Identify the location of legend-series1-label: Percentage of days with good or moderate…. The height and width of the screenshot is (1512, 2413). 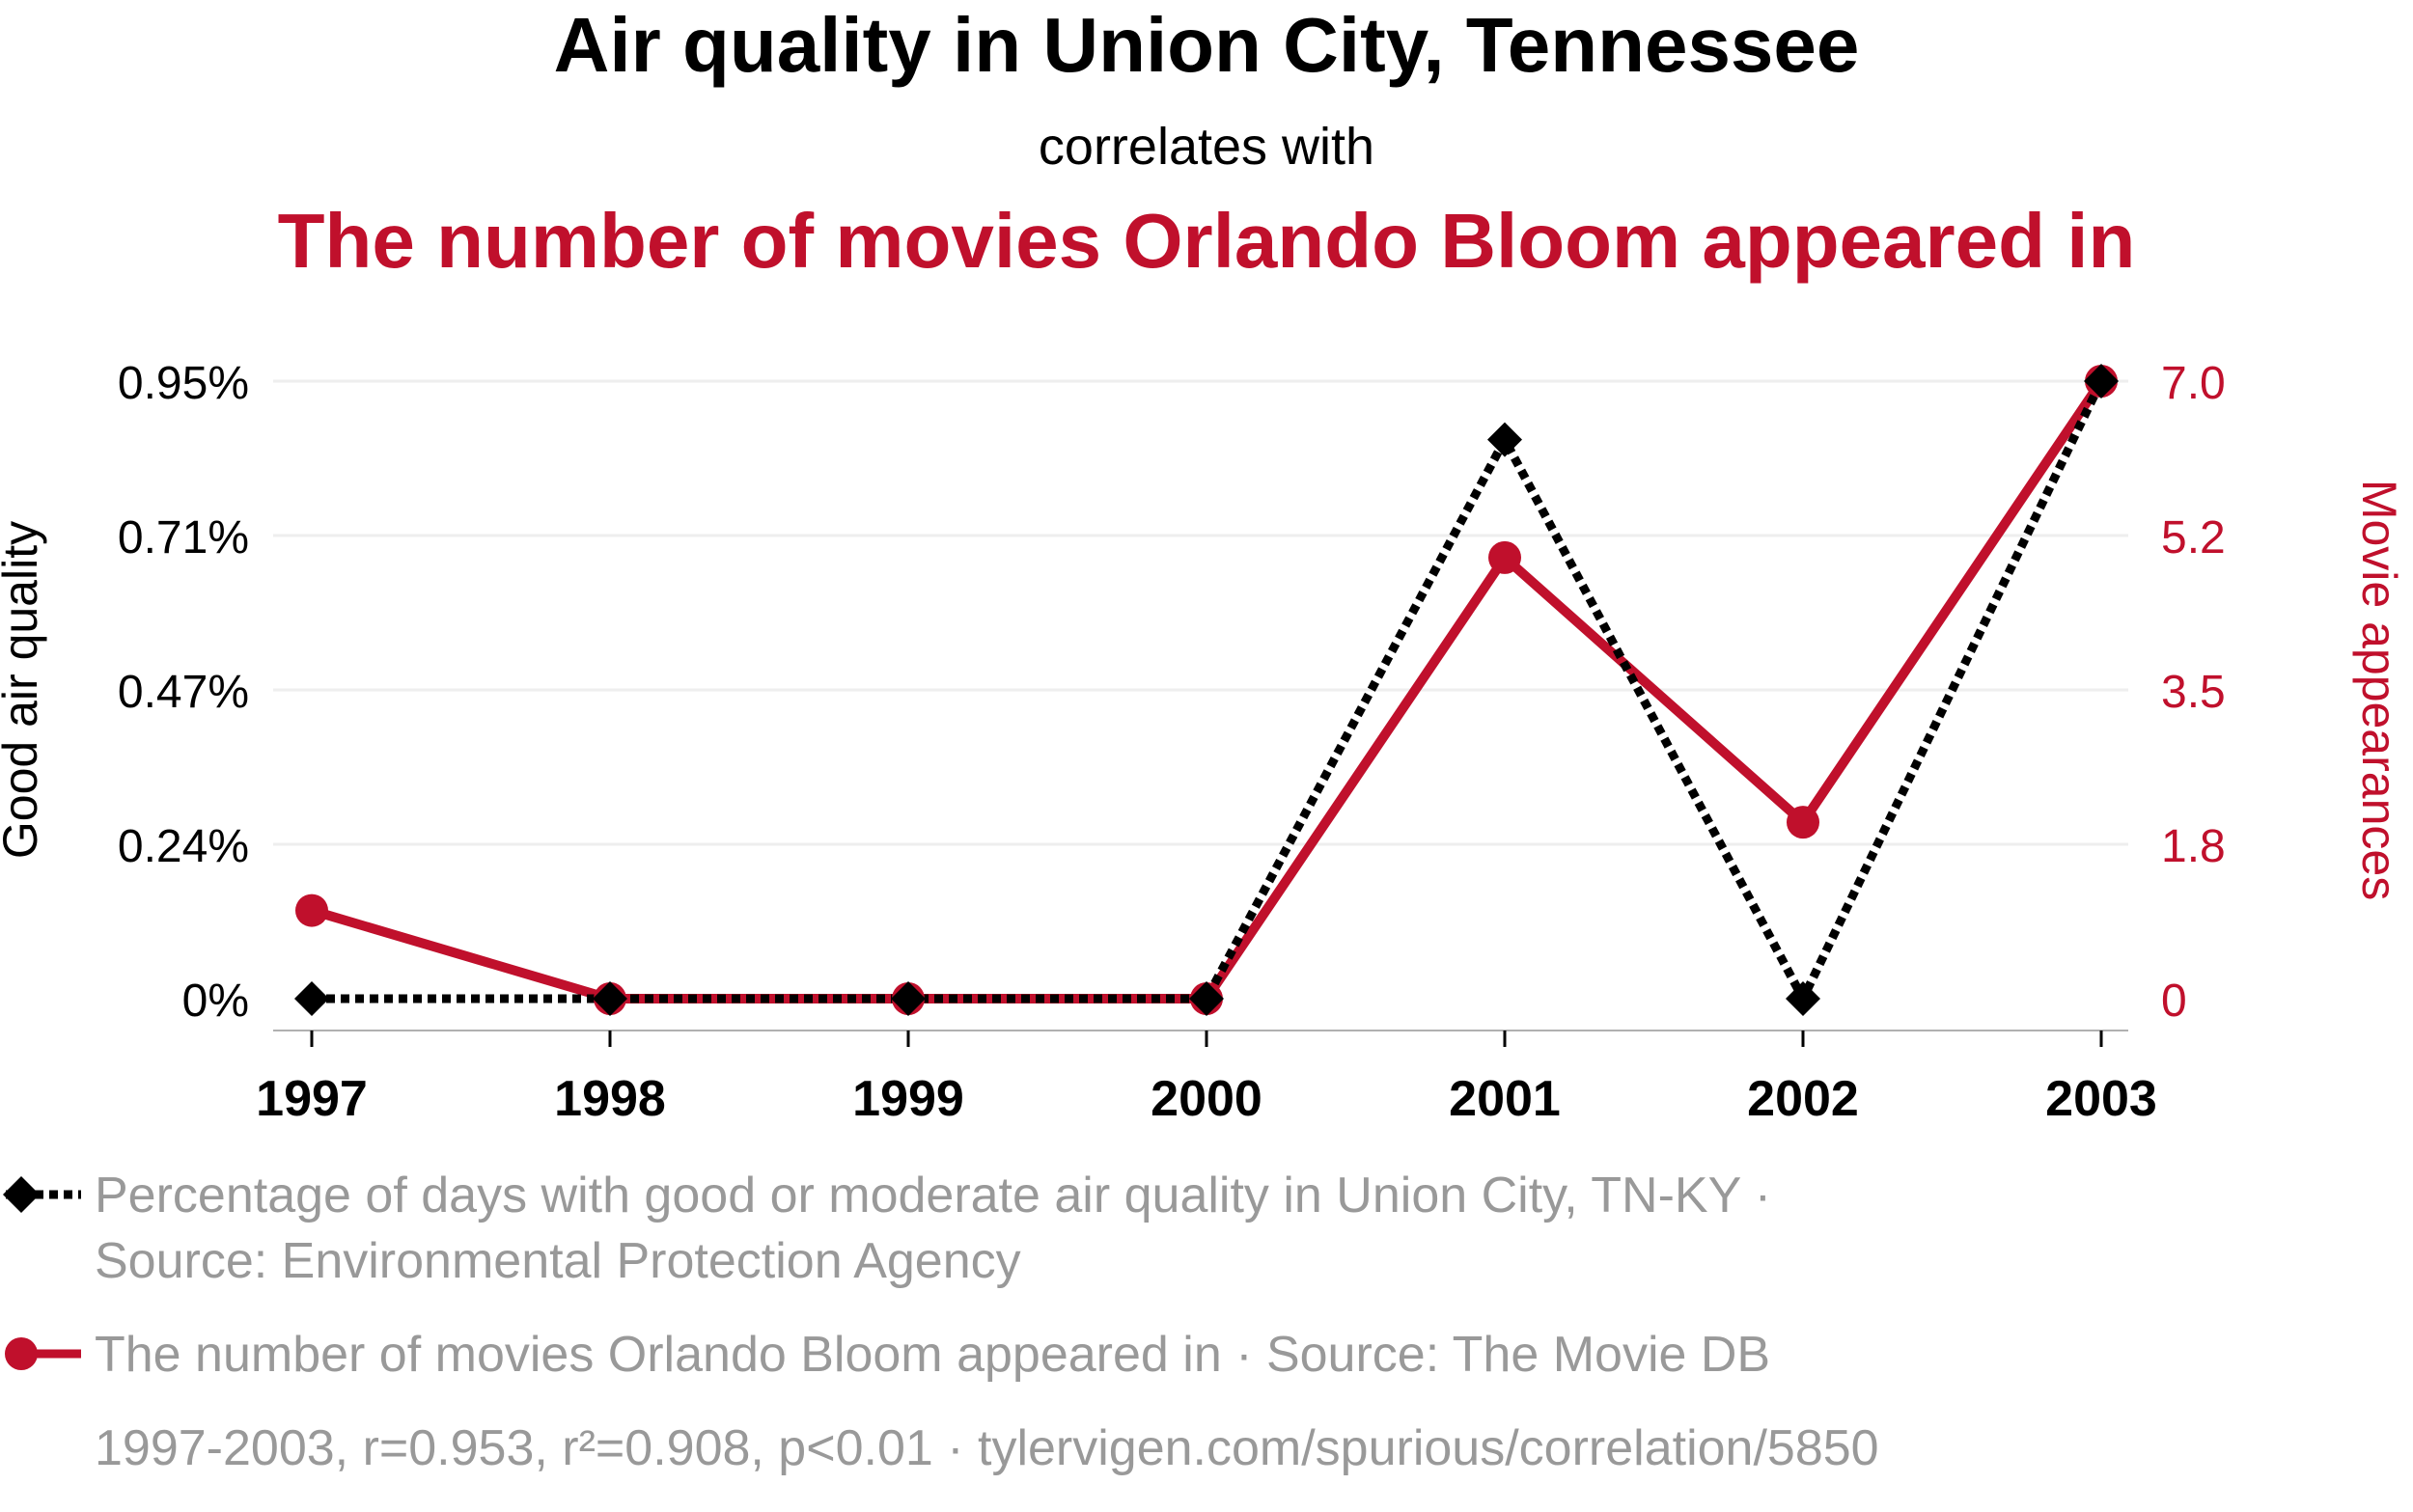
(933, 1195).